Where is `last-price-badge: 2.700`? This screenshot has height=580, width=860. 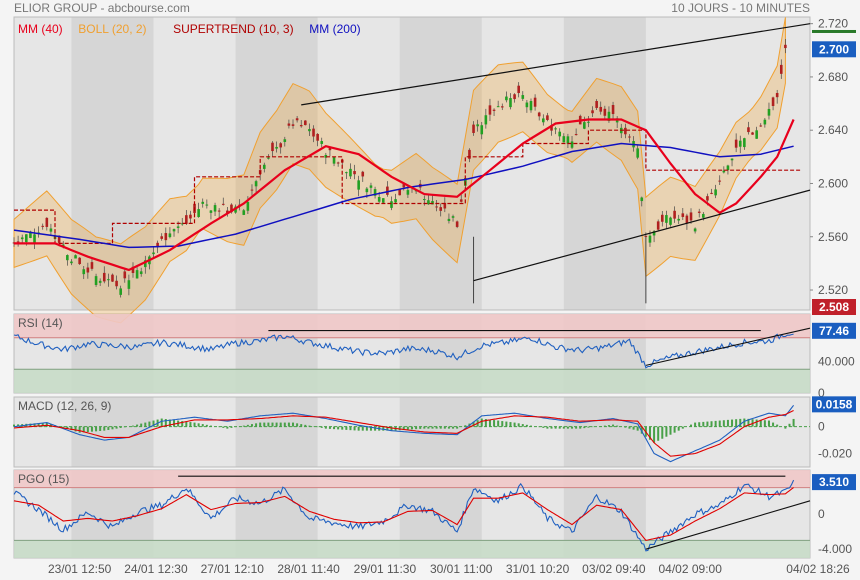
last-price-badge: 2.700 is located at coordinates (834, 49).